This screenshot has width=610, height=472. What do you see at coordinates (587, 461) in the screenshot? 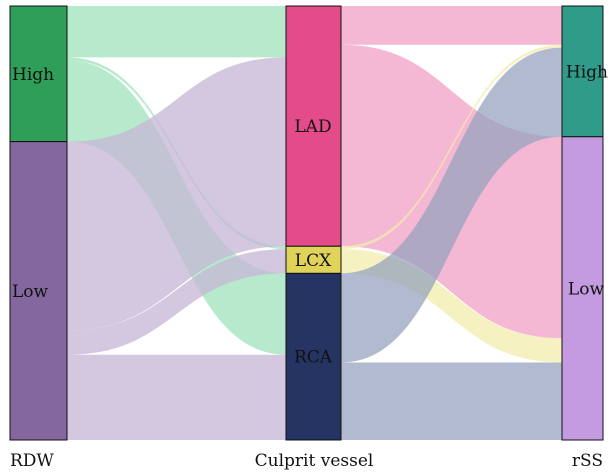
I see `column-label-rss: rSS` at bounding box center [587, 461].